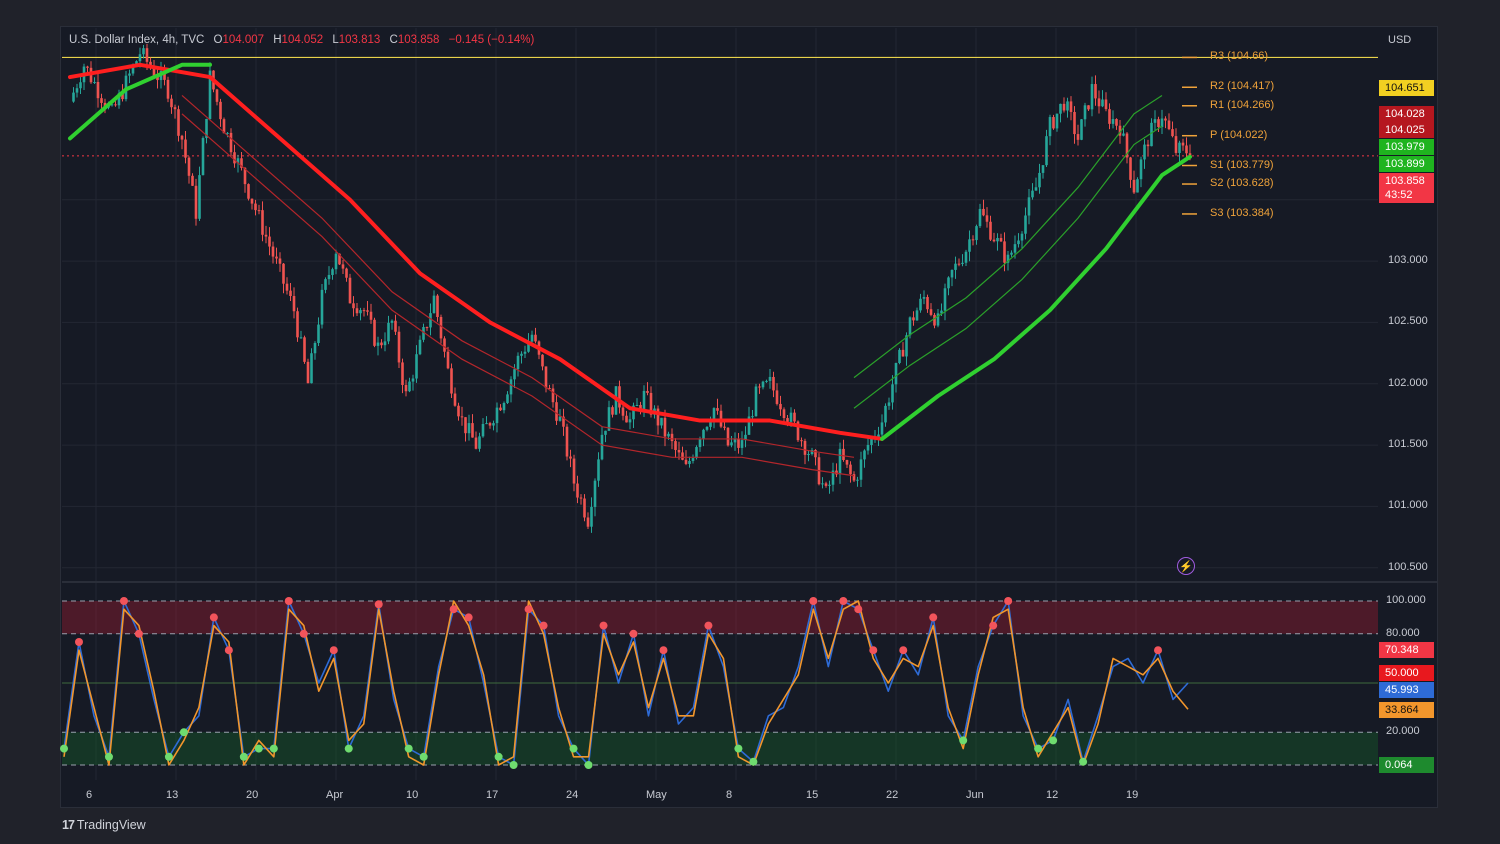 This screenshot has height=844, width=1500. I want to click on symbol-name: U.S. Dollar Index, 4h, TVC, so click(137, 40).